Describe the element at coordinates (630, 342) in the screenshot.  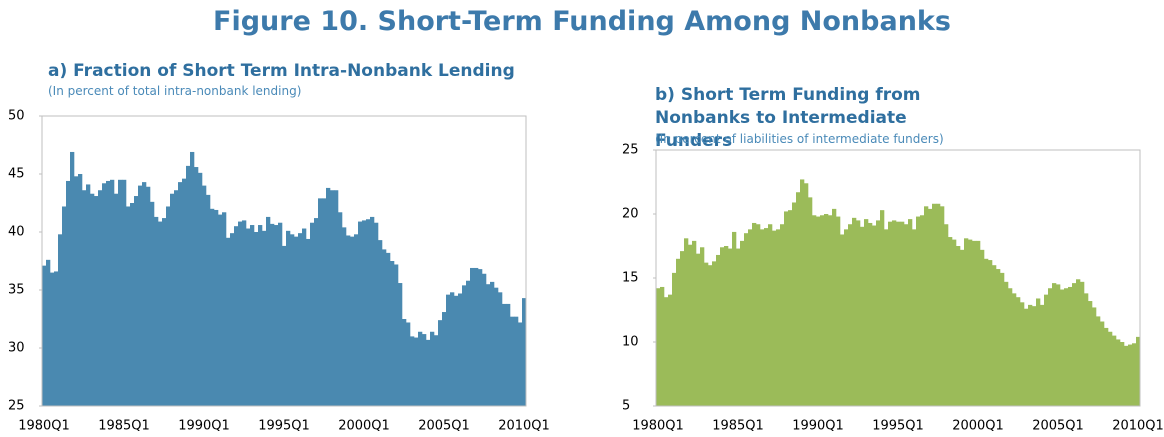
I see `y-tick-label: 10` at that location.